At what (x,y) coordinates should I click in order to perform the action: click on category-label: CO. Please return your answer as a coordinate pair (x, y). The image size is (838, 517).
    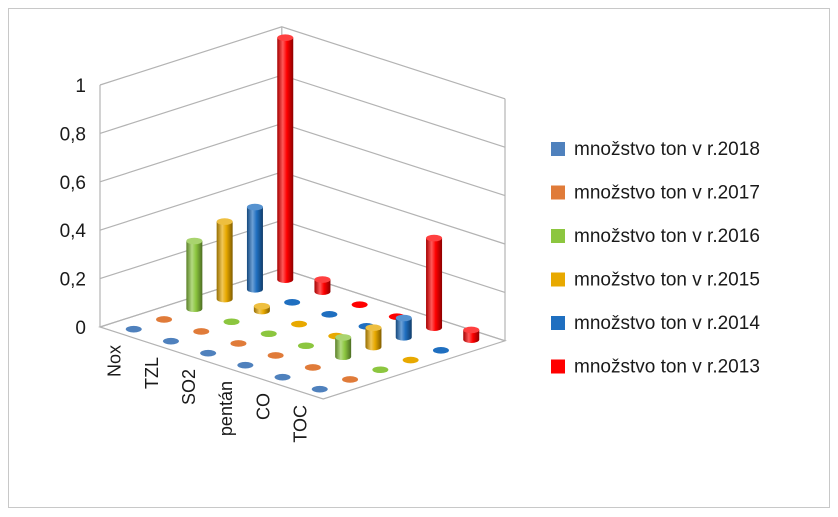
    Looking at the image, I should click on (263, 406).